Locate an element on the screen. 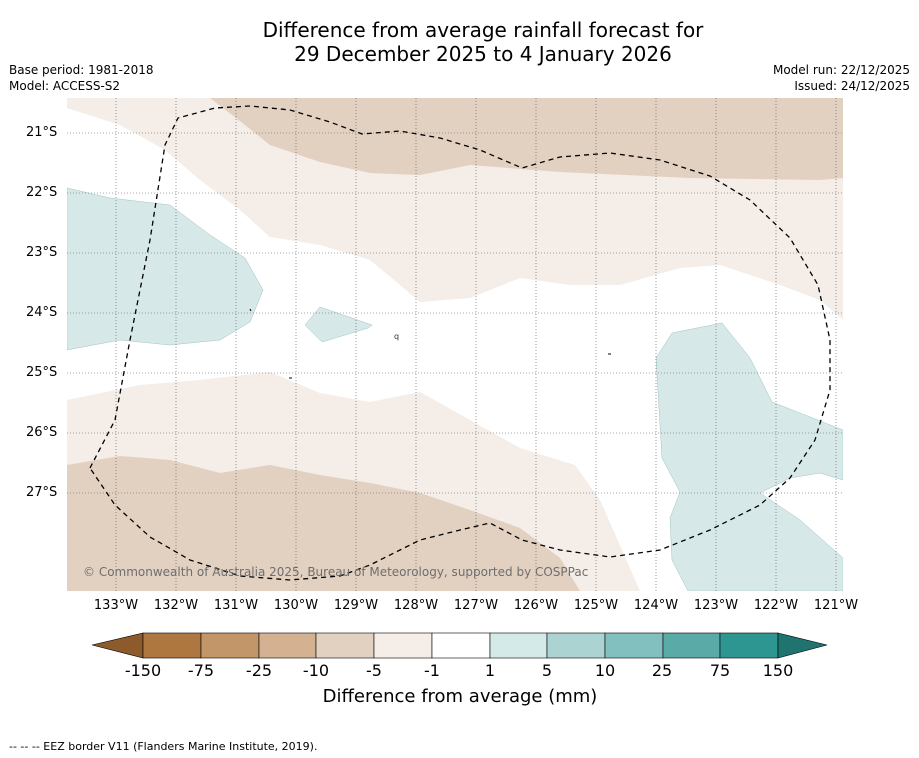 The image size is (919, 758). island-marker: q is located at coordinates (396, 336).